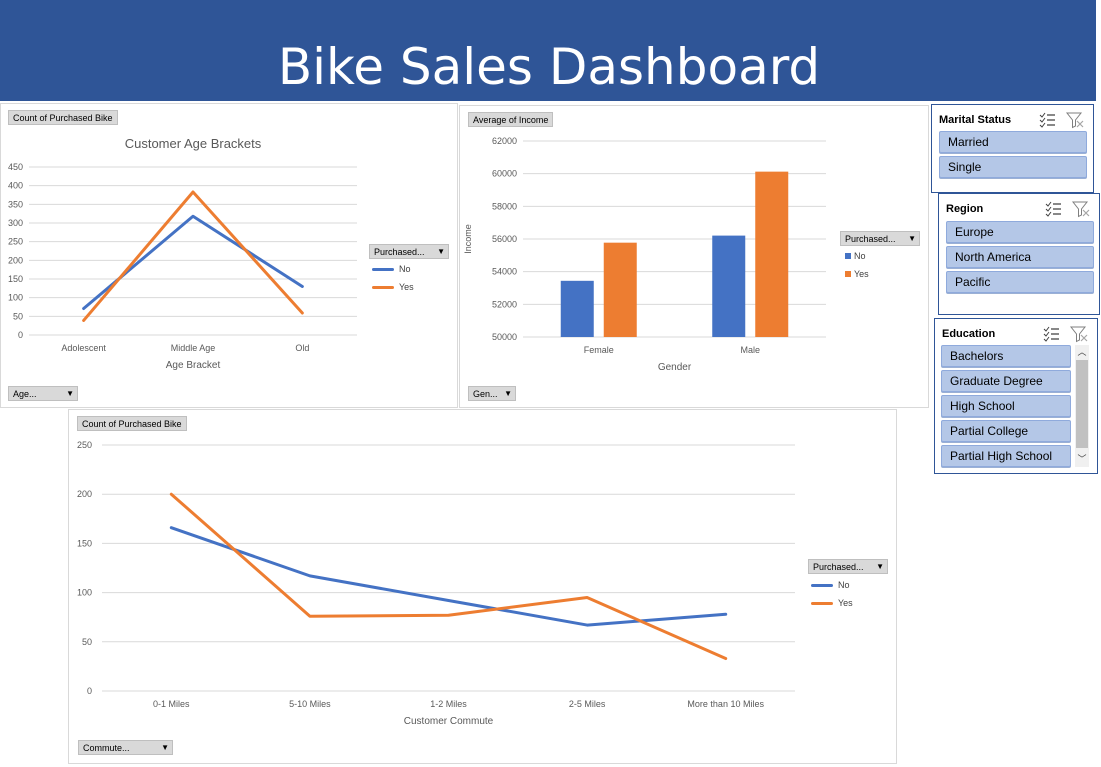  What do you see at coordinates (1020, 257) in the screenshot?
I see `slicer-item-north-america: North America` at bounding box center [1020, 257].